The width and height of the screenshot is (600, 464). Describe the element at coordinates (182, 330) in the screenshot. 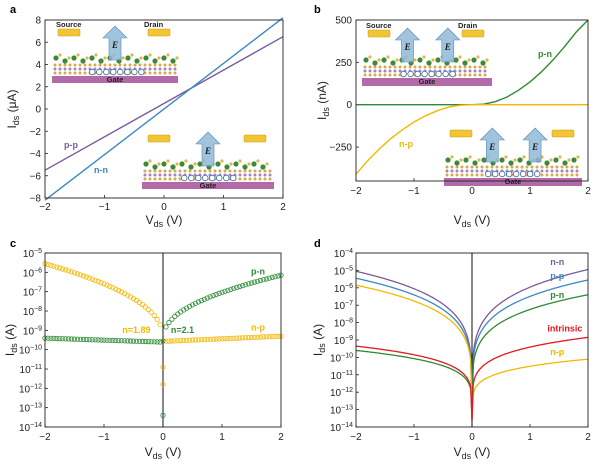

I see `annotation-n=2.1: n=2.1` at that location.